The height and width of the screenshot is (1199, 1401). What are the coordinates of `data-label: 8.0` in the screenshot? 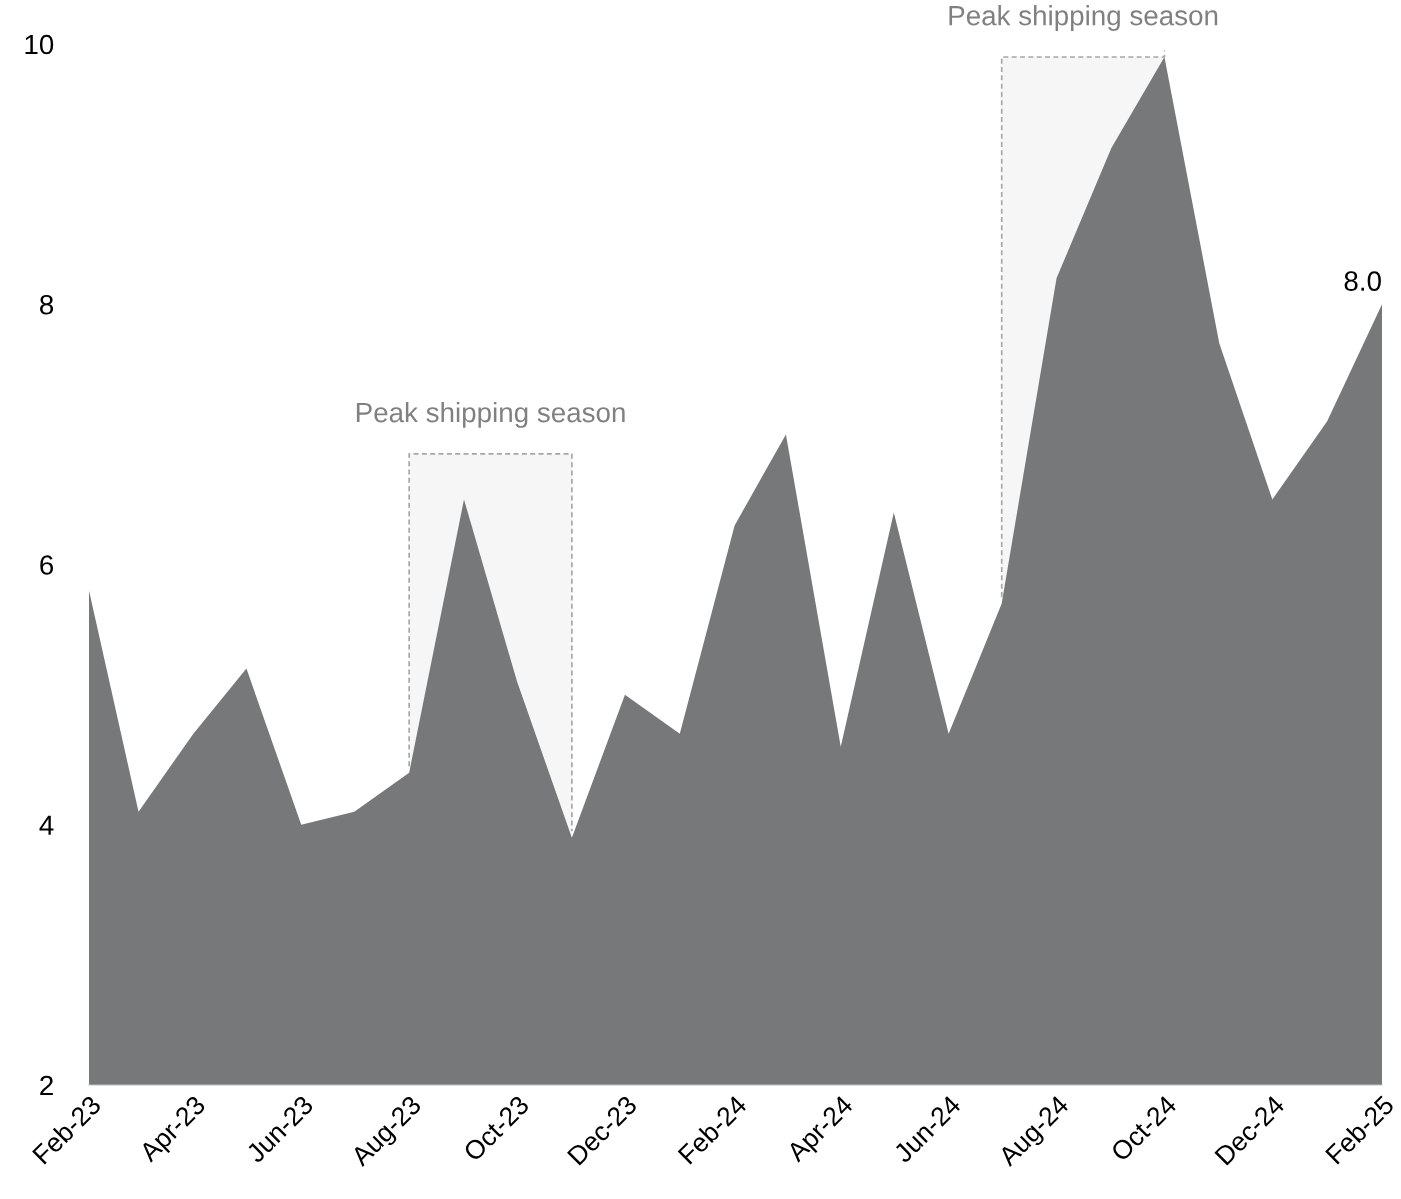 It's located at (1362, 281).